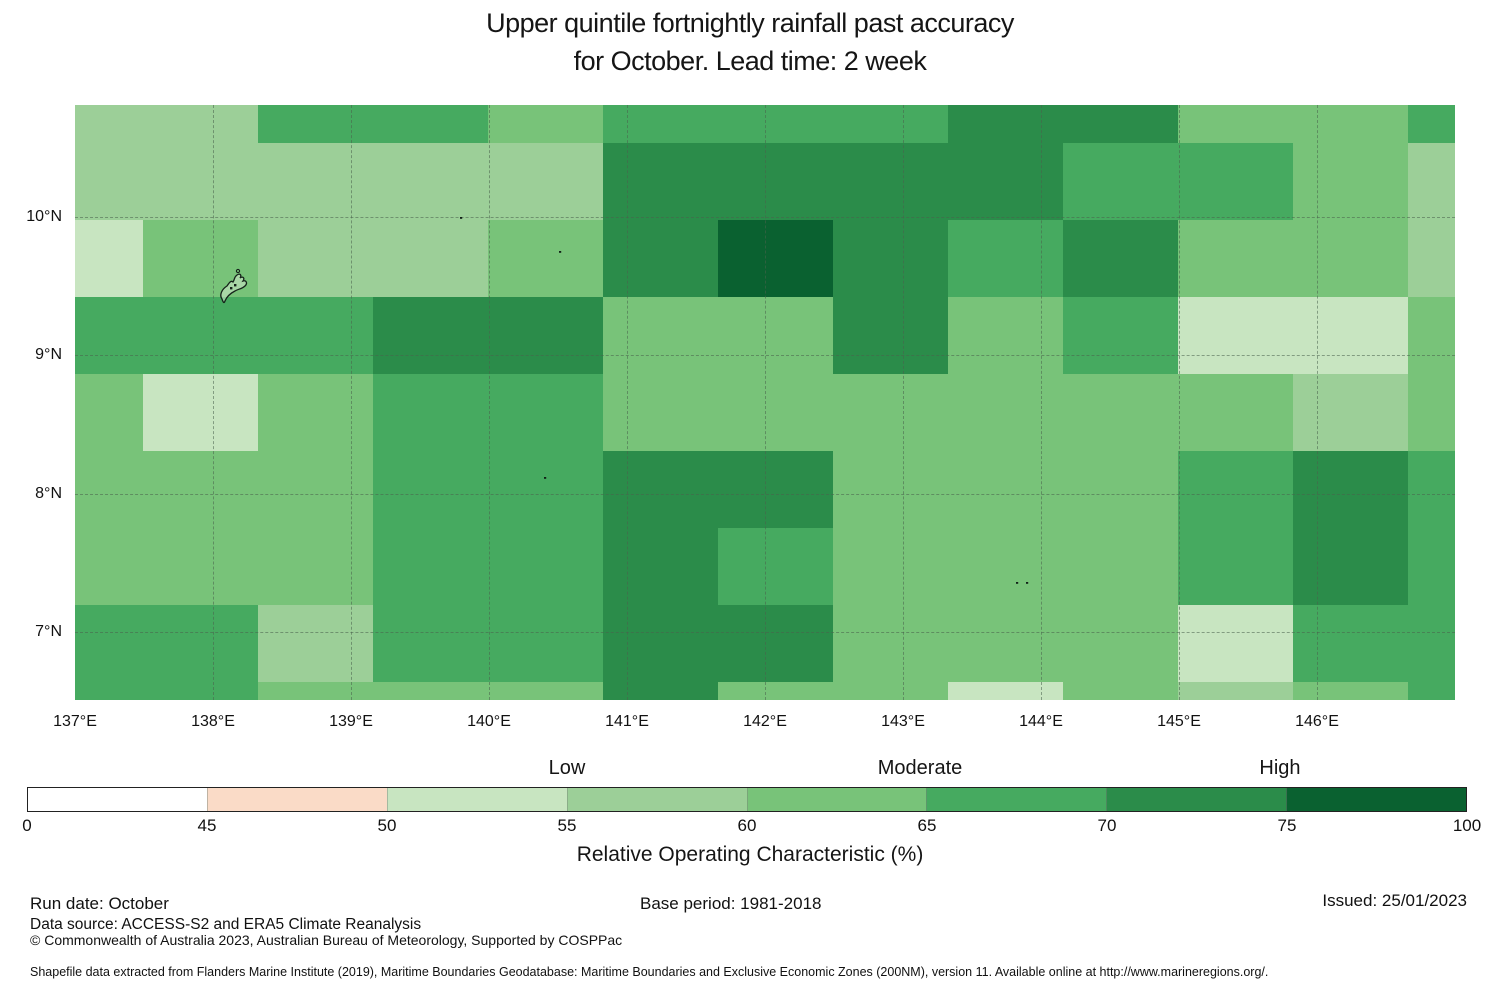 This screenshot has width=1500, height=990. What do you see at coordinates (1317, 721) in the screenshot?
I see `x-tick-label: 146°E` at bounding box center [1317, 721].